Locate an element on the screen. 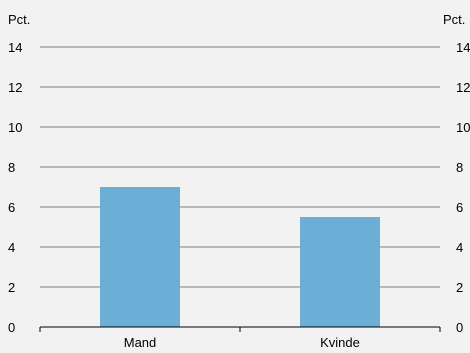  y-tick-label-right: 10 is located at coordinates (463, 127).